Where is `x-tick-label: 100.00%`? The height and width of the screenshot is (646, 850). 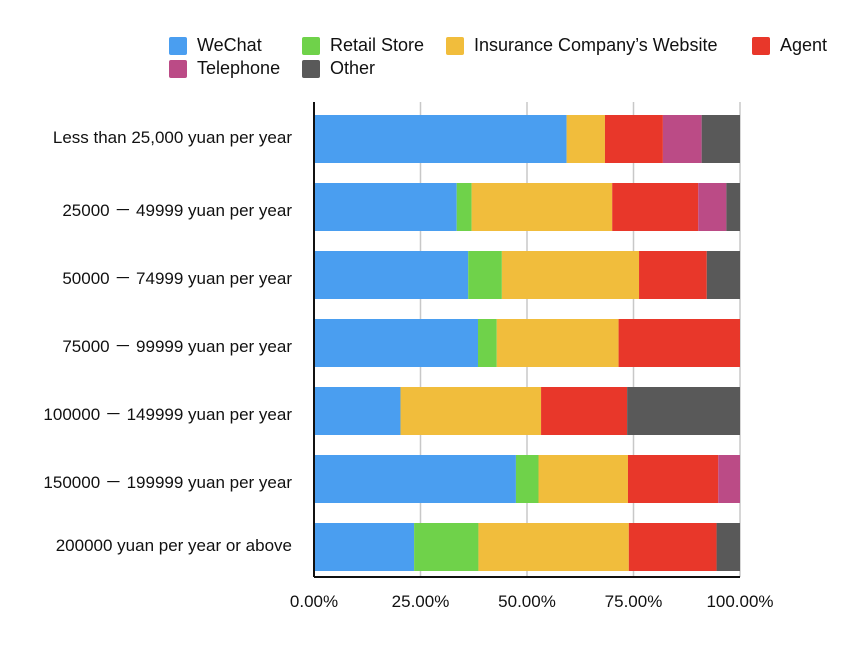
x-tick-label: 100.00% is located at coordinates (740, 601).